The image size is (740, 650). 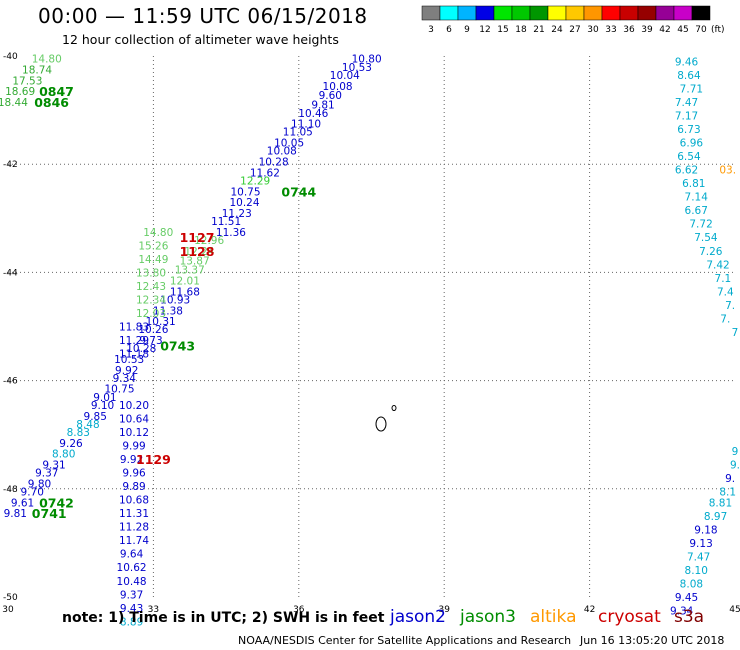 What do you see at coordinates (15, 514) in the screenshot?
I see `wave-height-label: 9.81` at bounding box center [15, 514].